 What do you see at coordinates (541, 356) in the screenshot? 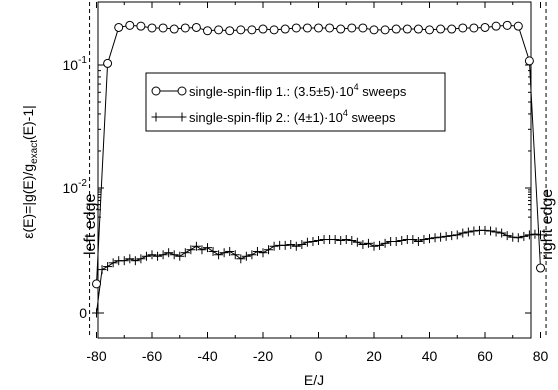
I see `x-tick-label: 80` at bounding box center [541, 356].